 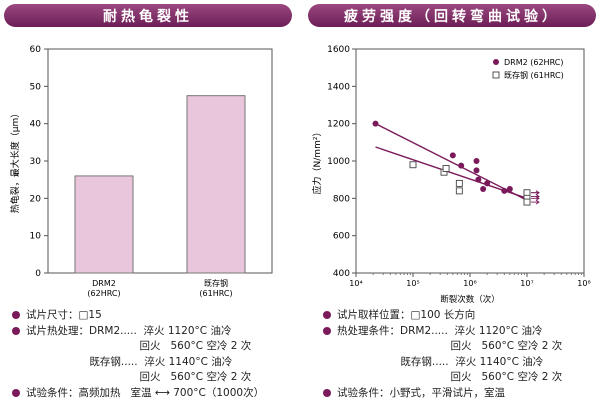 I want to click on bar-y-axis-label: 热龟裂，最大长度（μm）, so click(x=15, y=161).